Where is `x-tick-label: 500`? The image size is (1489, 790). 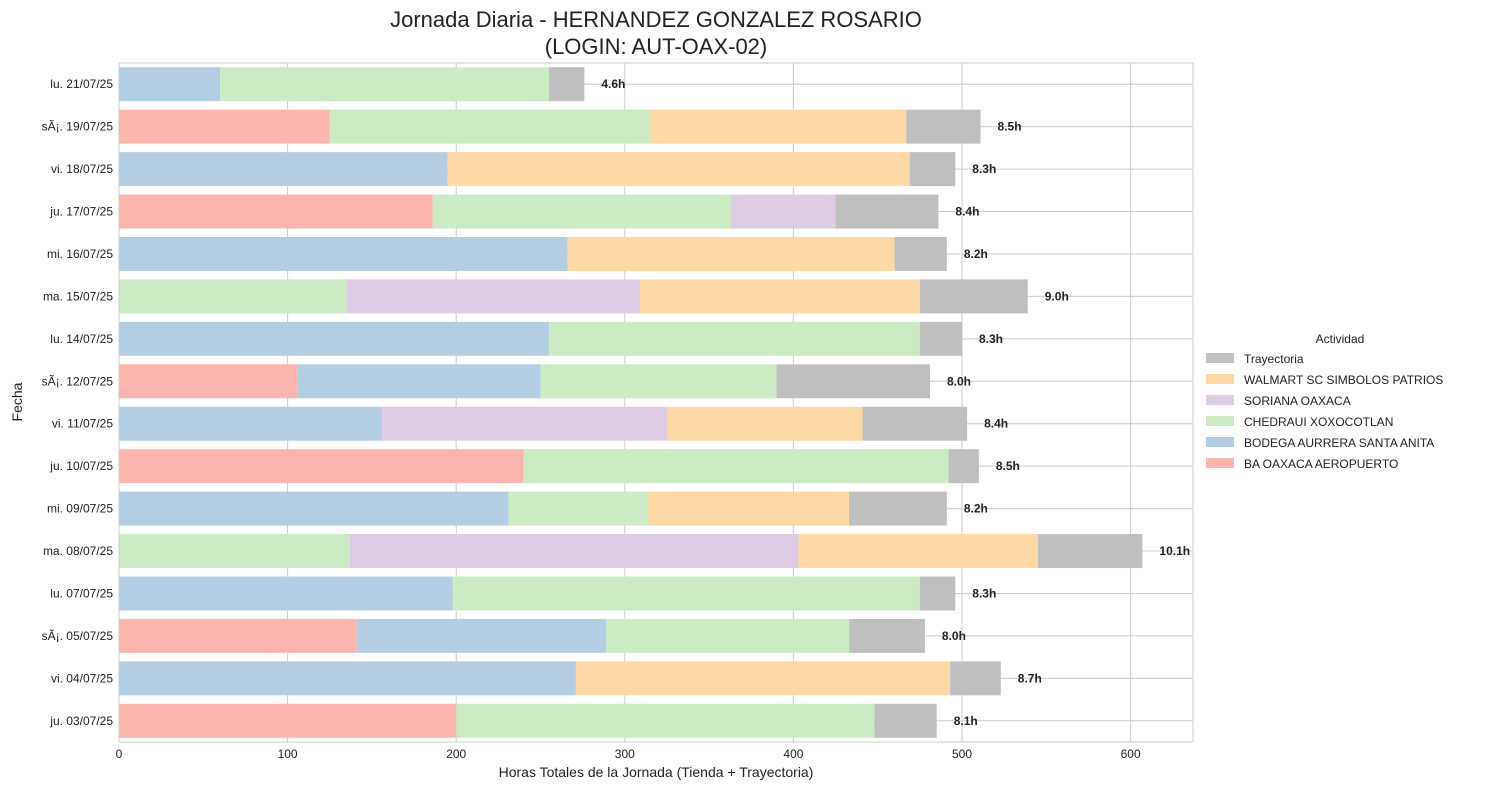 x-tick-label: 500 is located at coordinates (962, 754).